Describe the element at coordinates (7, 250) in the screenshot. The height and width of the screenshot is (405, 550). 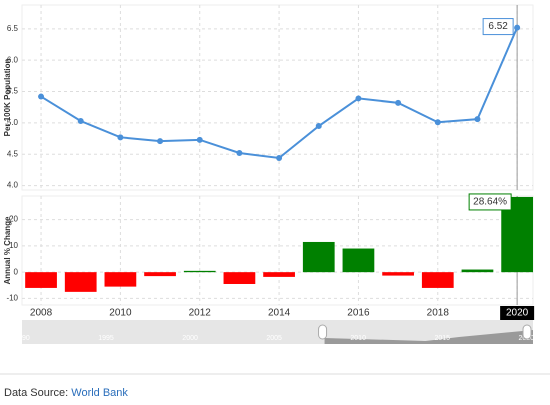
I see `y-axis-label: Annual % Change` at that location.